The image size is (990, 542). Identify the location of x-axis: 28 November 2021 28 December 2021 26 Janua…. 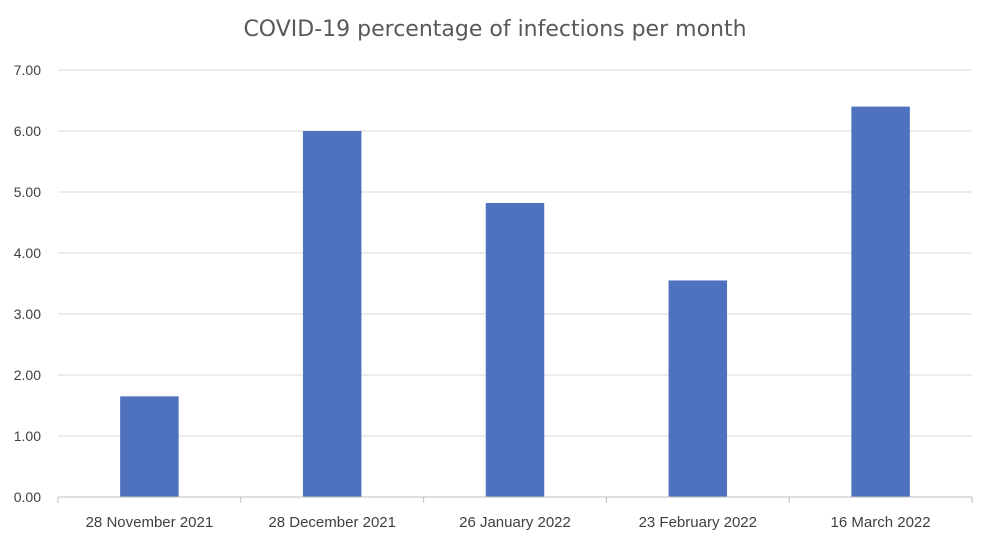
(515, 513).